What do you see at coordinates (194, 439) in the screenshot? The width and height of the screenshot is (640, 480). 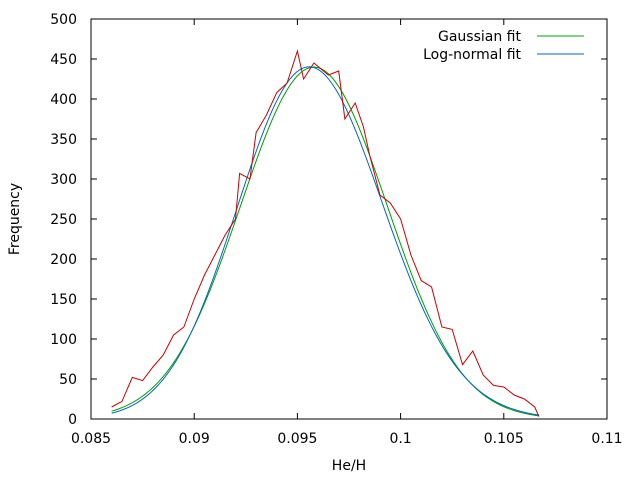 I see `x-tick-label: 0.09` at bounding box center [194, 439].